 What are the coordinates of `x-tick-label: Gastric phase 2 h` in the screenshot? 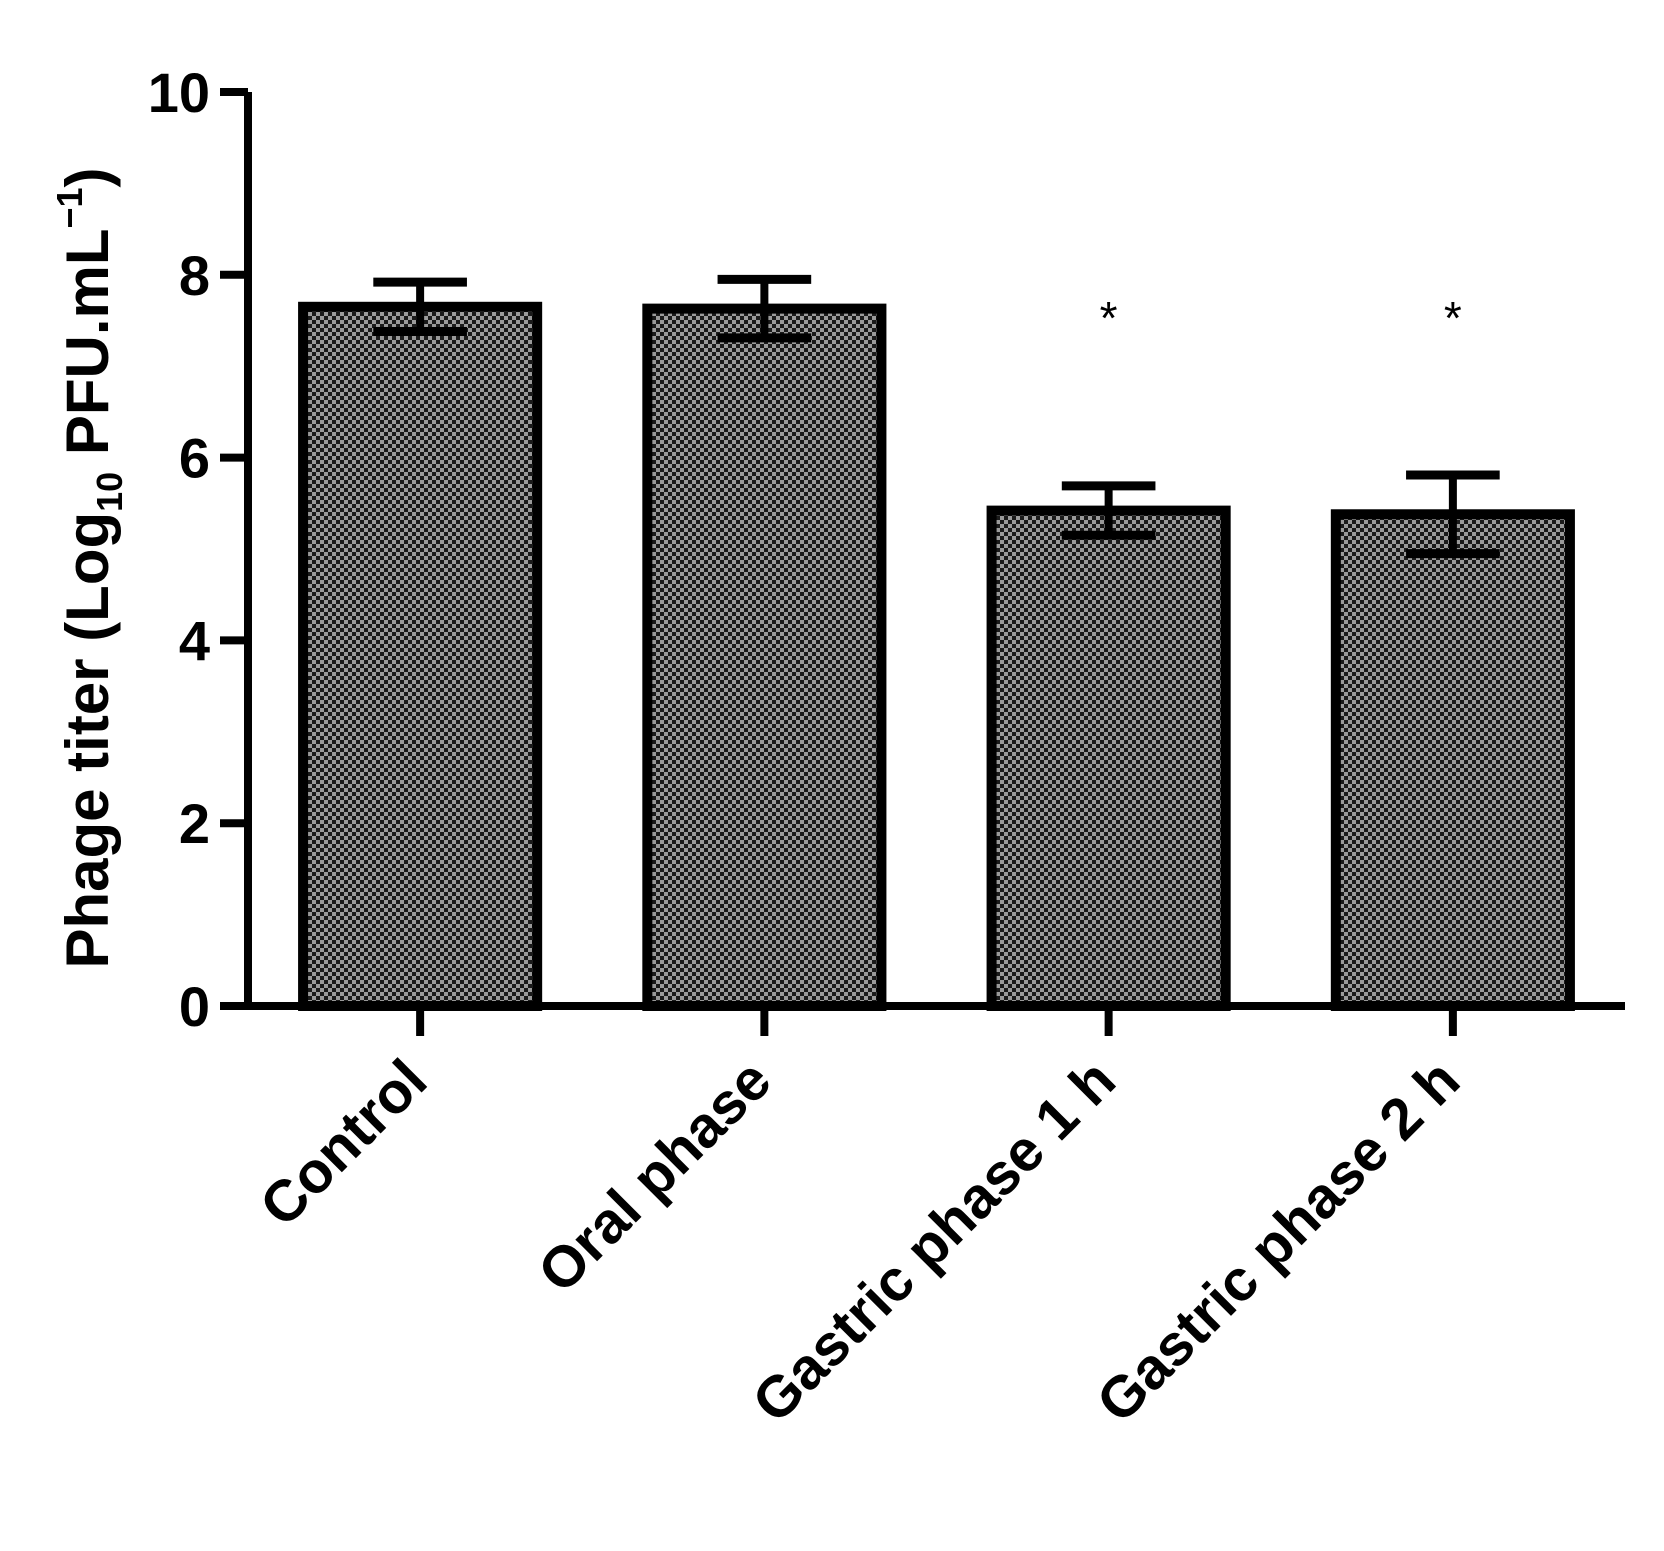 It's located at (1278, 1241).